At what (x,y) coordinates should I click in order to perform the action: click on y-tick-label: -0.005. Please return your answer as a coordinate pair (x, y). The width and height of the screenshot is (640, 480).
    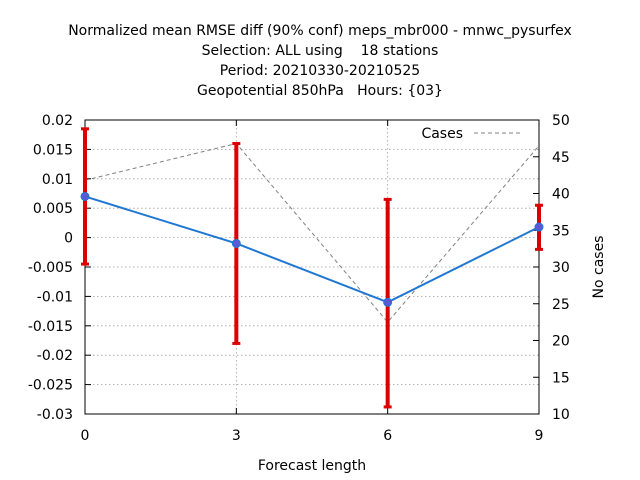
    Looking at the image, I should click on (50, 268).